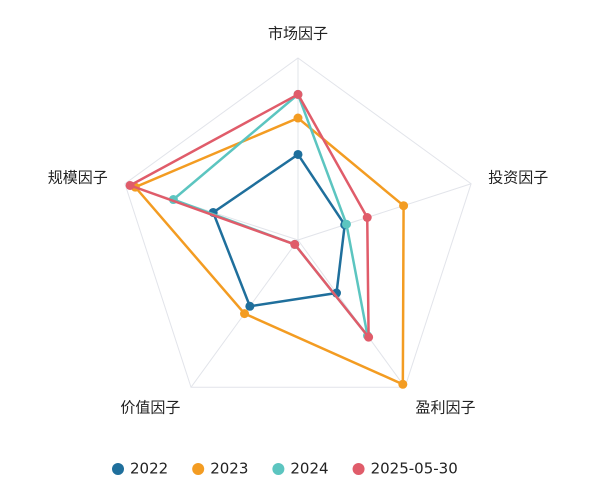  Describe the element at coordinates (229, 469) in the screenshot. I see `legend-label: 2023` at that location.